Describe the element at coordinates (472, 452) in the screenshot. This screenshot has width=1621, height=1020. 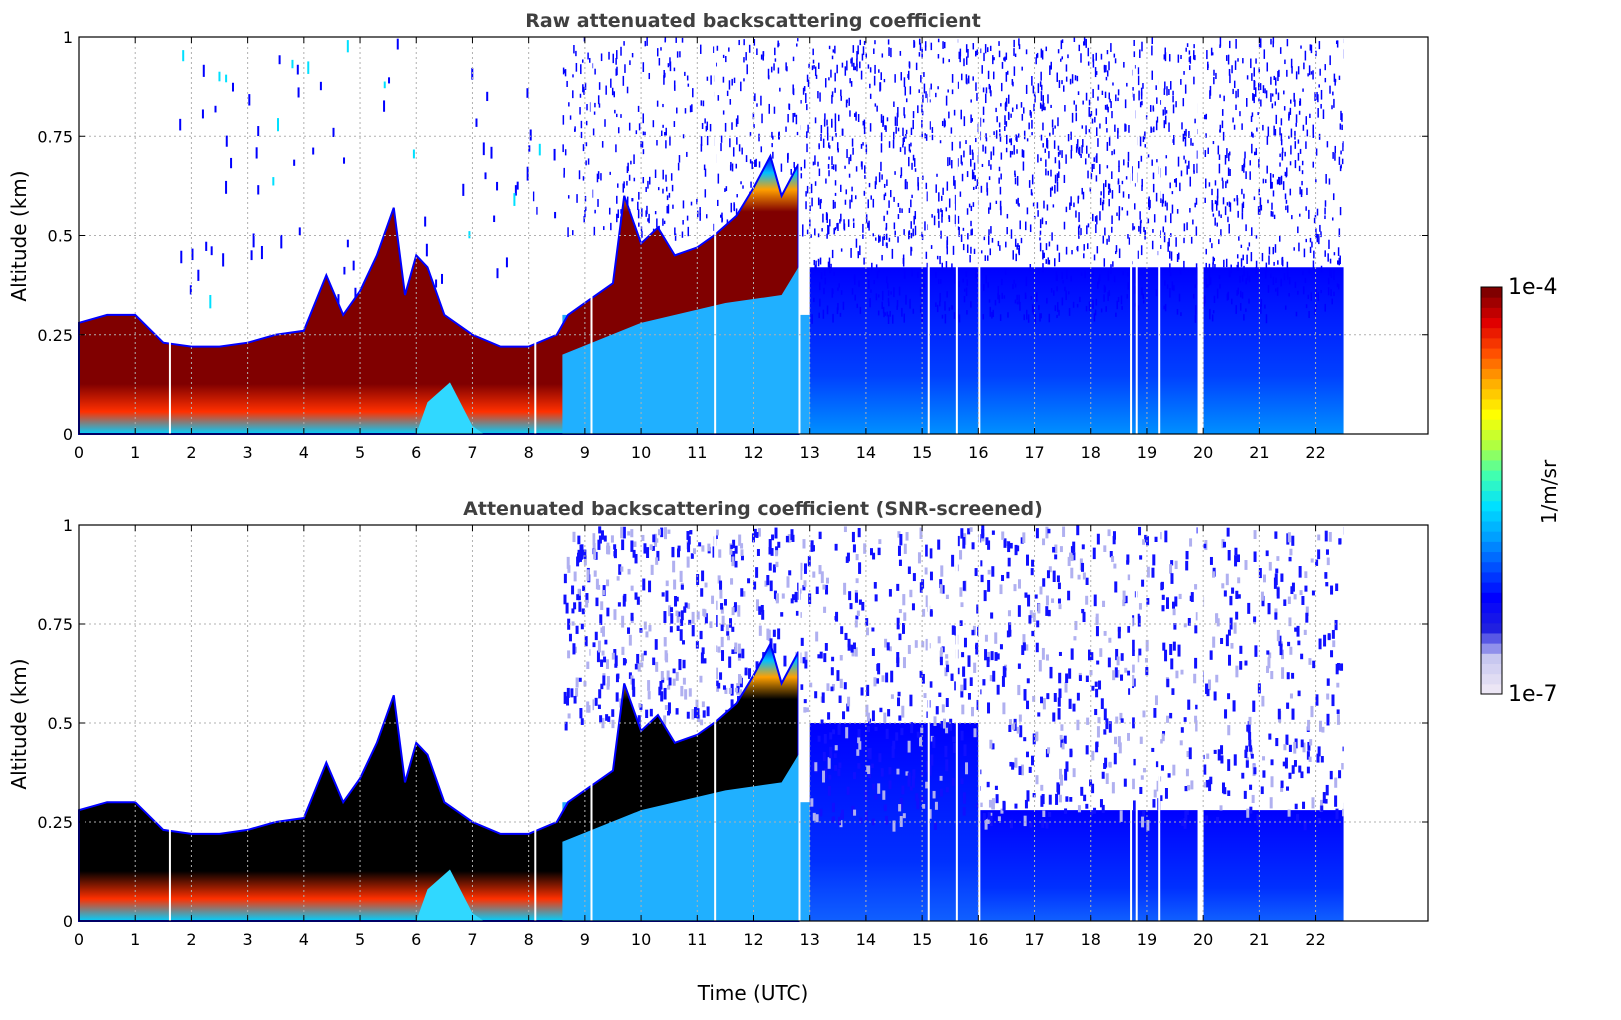
I see `x-tick-label: 7` at that location.